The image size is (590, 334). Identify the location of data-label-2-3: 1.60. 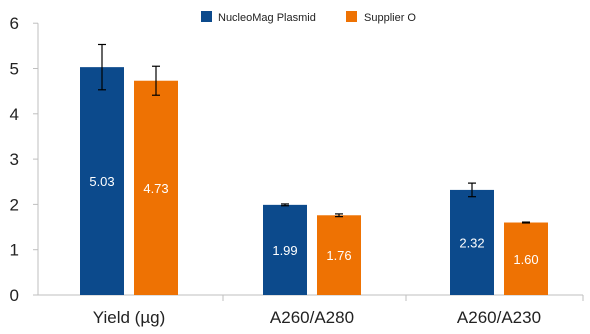
(525, 259).